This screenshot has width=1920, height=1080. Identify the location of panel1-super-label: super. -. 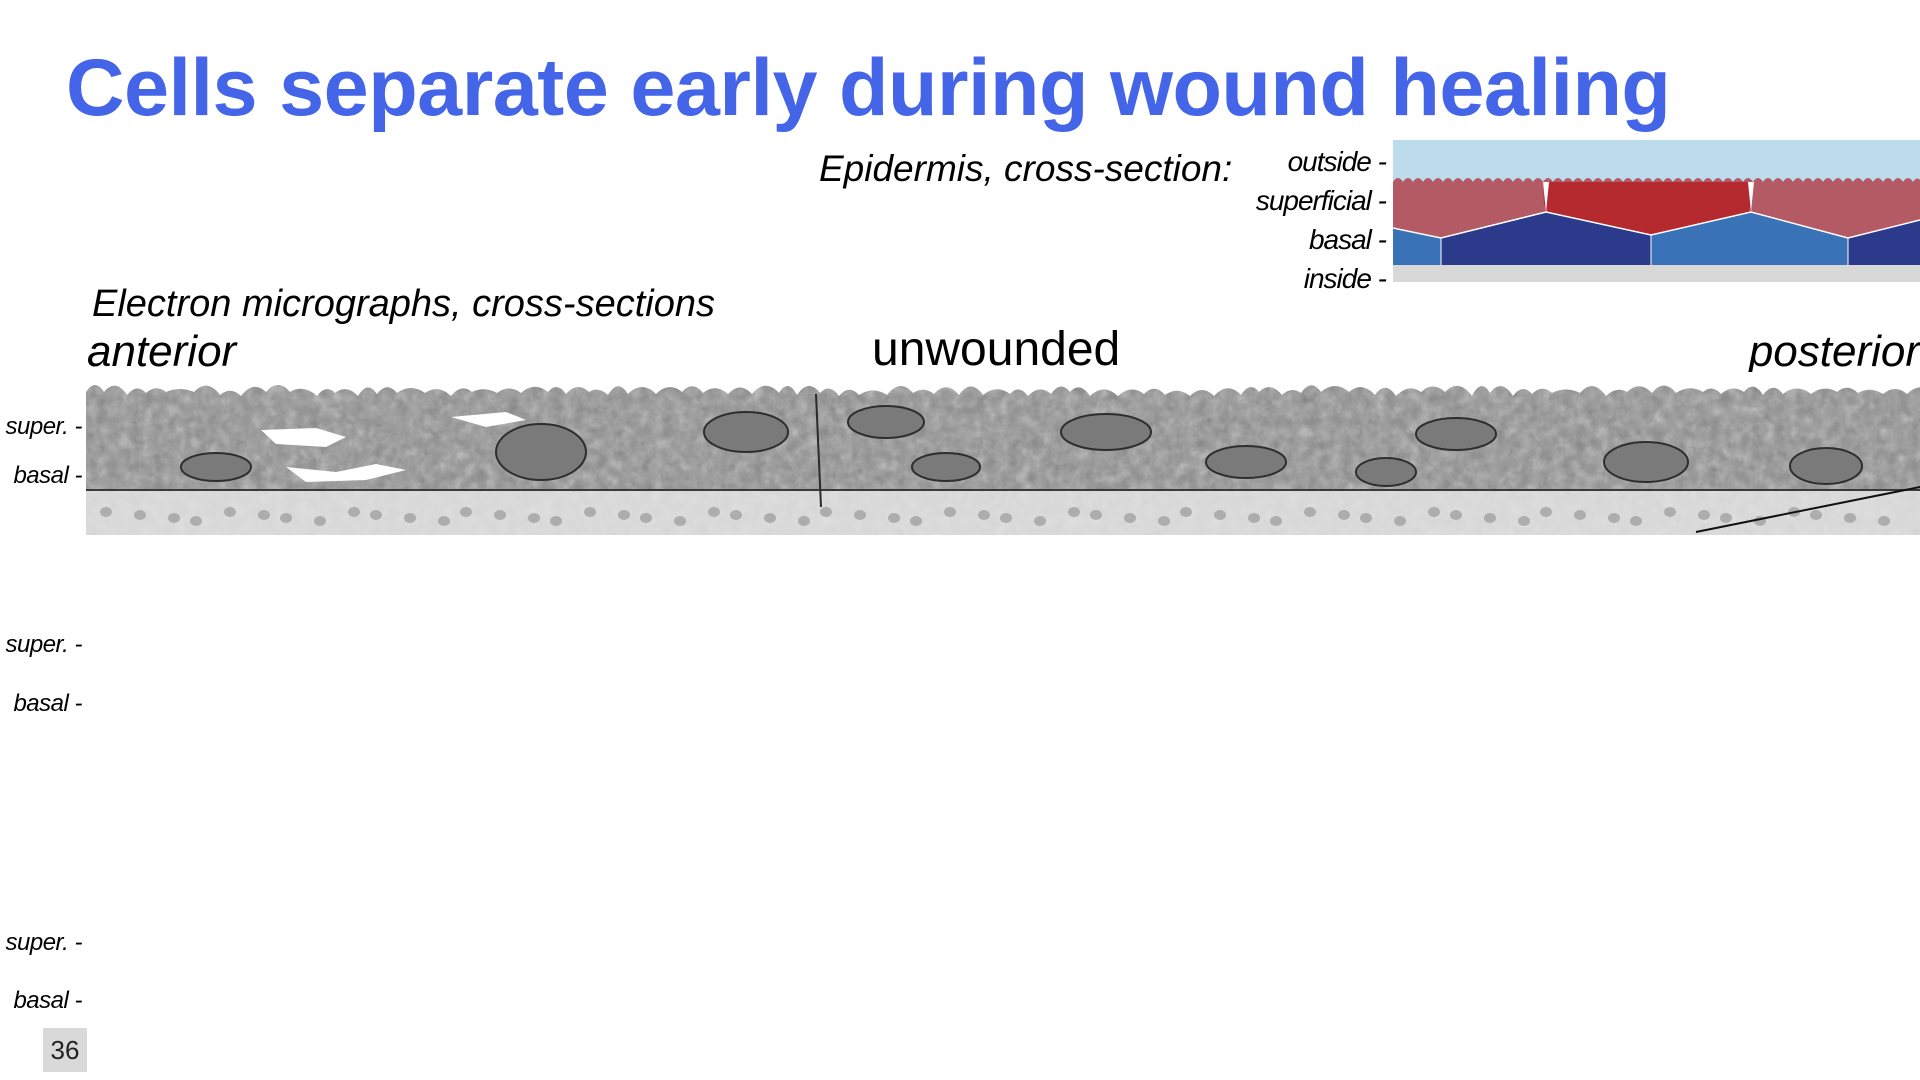
(44, 426).